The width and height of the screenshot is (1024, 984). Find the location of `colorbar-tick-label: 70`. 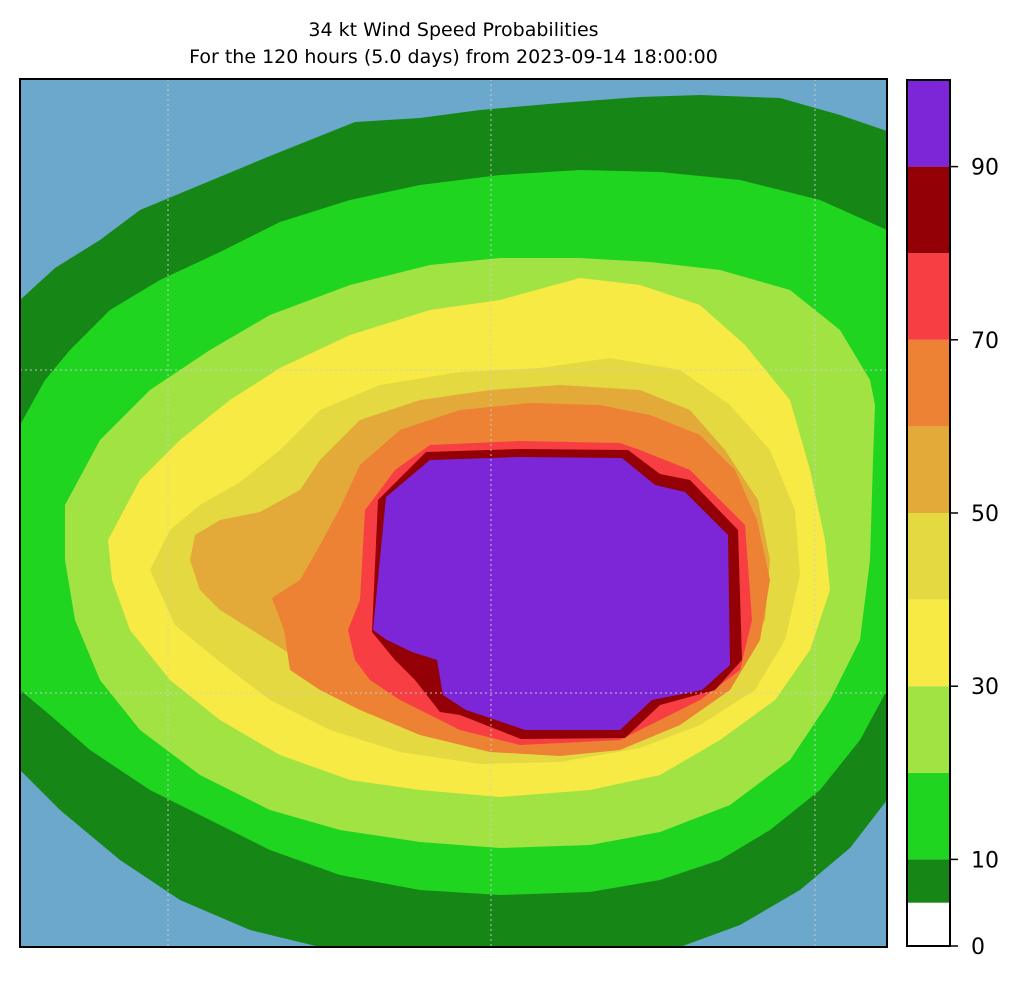

colorbar-tick-label: 70 is located at coordinates (985, 341).